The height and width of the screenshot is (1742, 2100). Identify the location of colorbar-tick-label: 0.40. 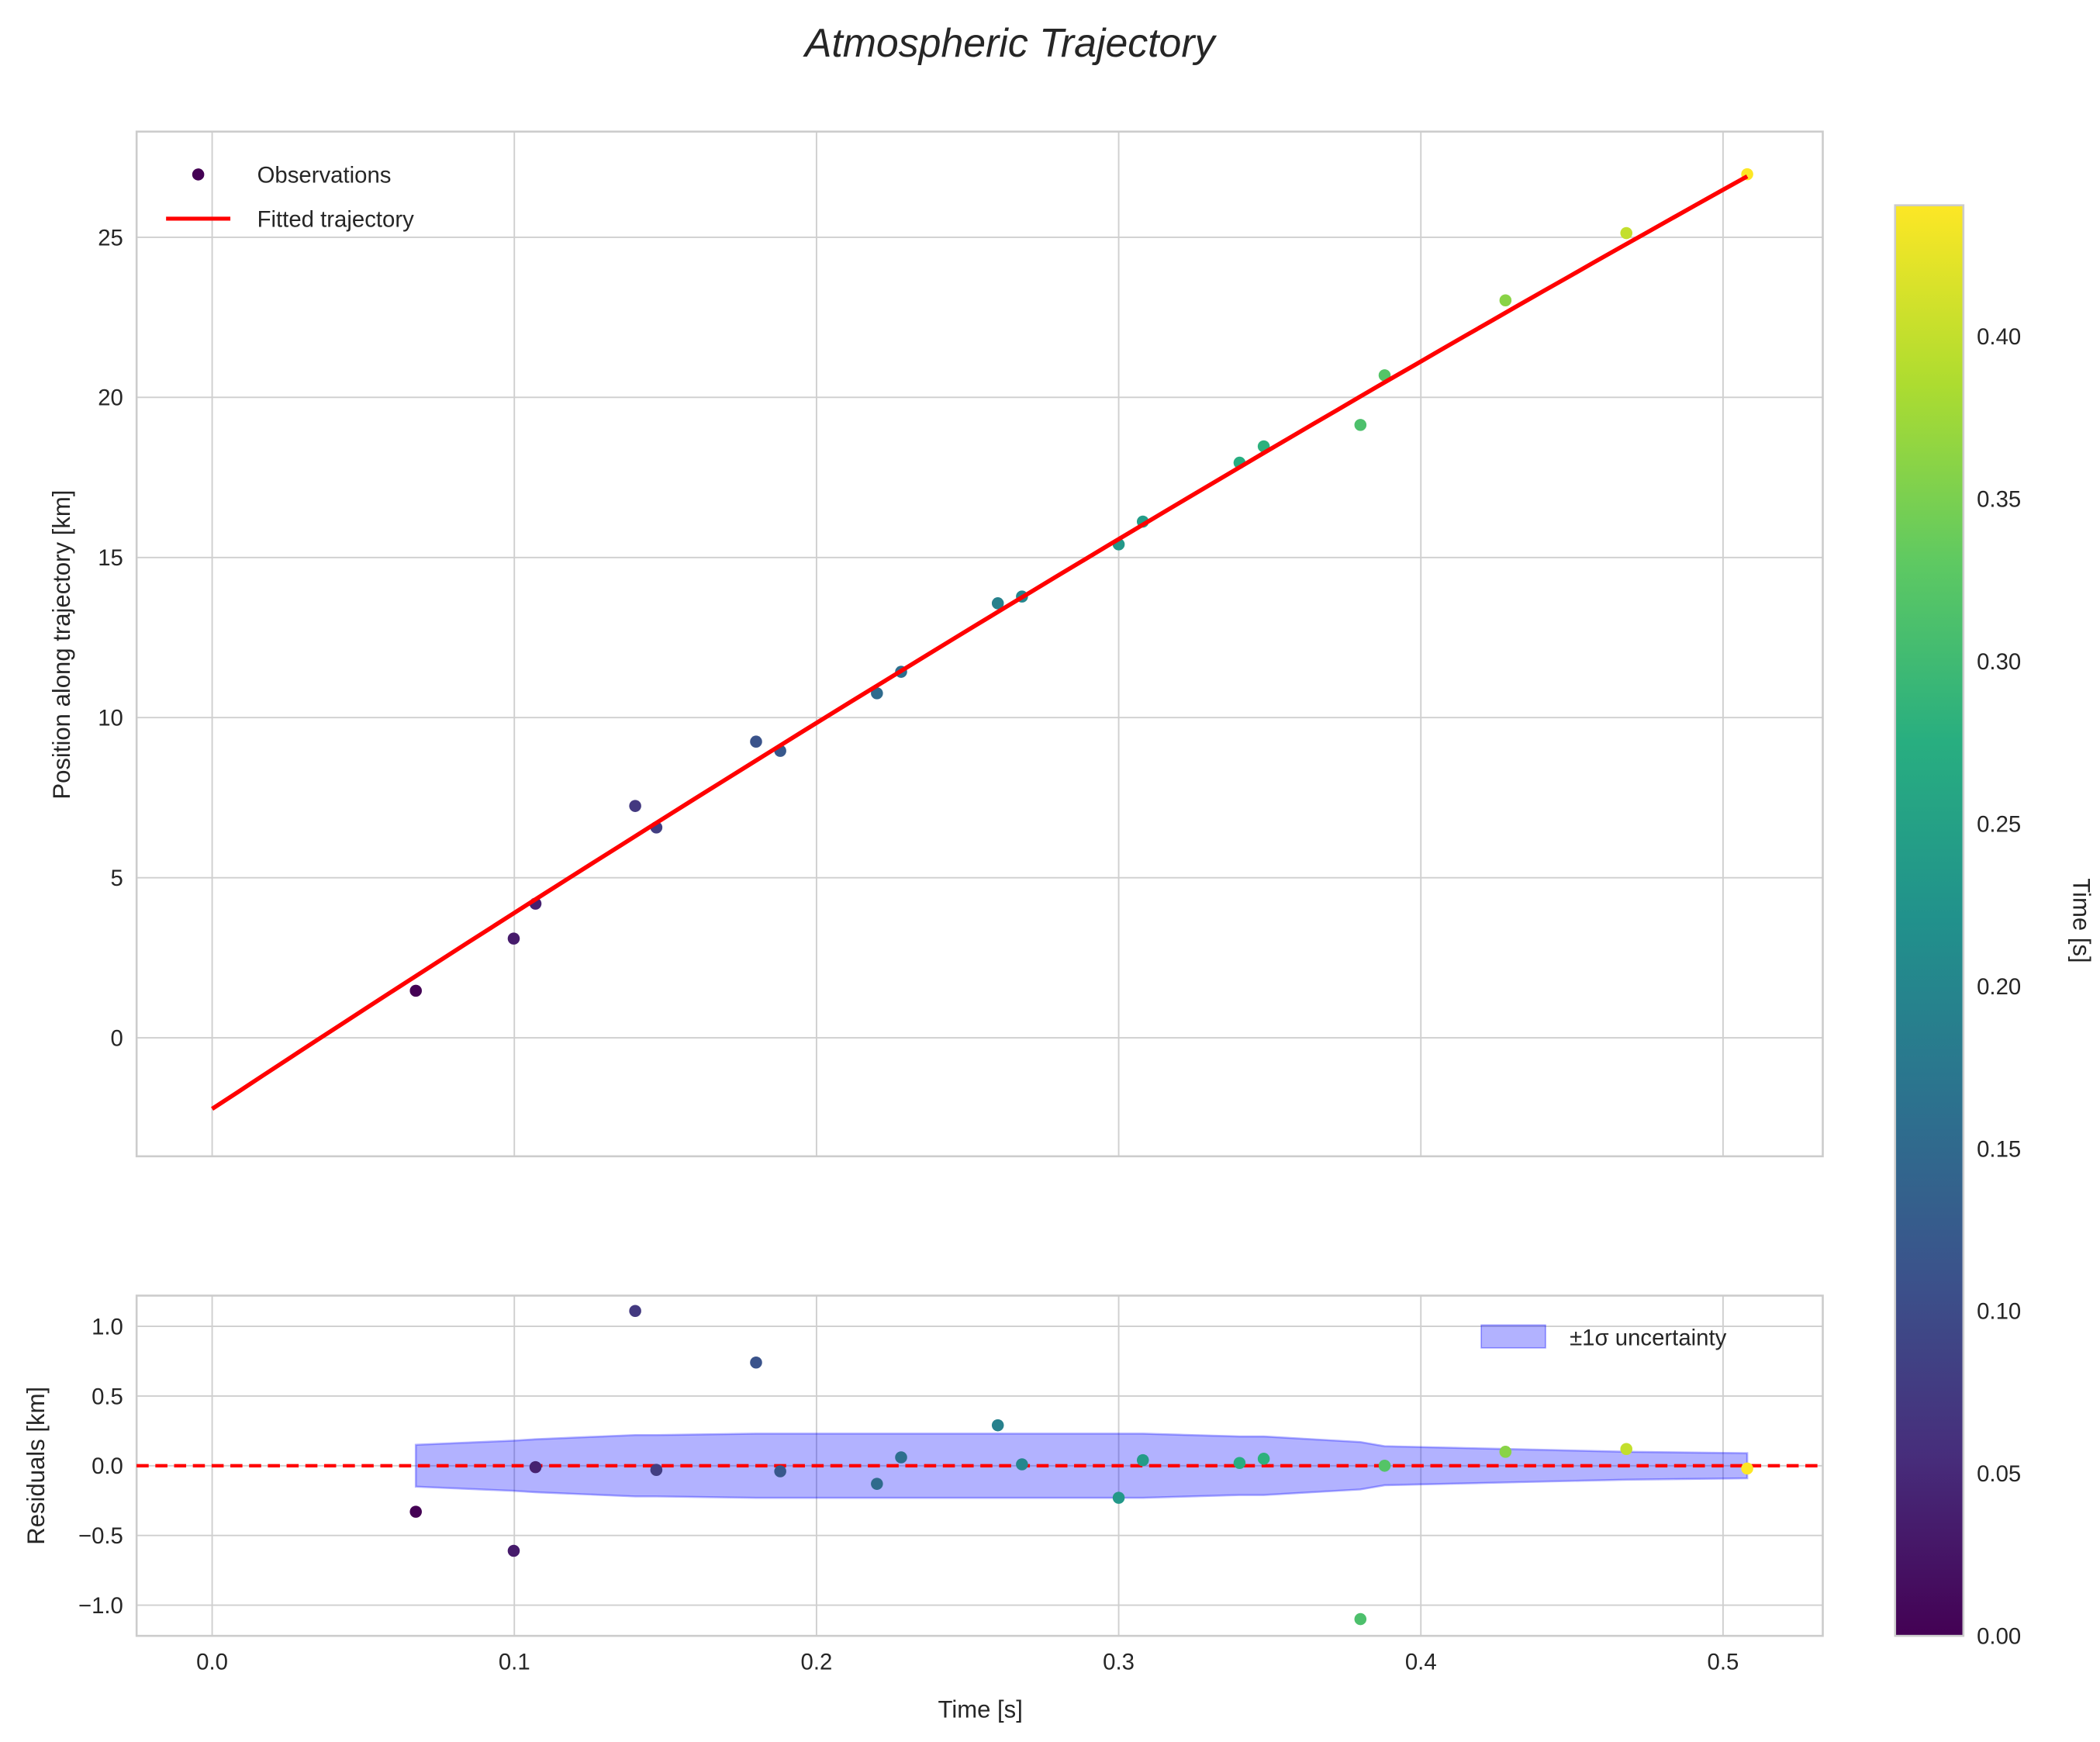
(1999, 337).